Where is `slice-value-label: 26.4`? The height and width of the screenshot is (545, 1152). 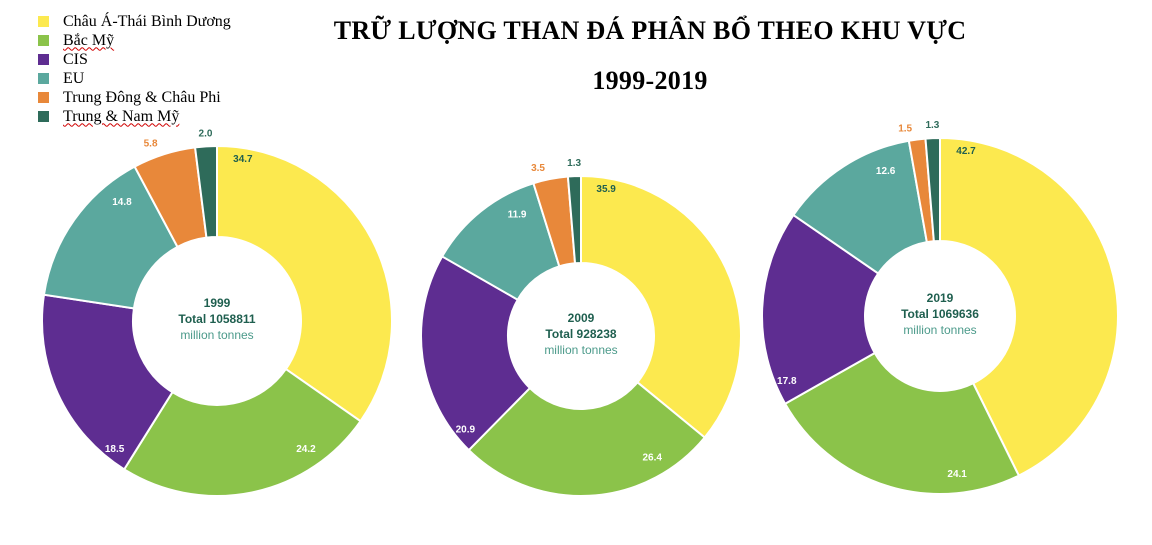 slice-value-label: 26.4 is located at coordinates (652, 458).